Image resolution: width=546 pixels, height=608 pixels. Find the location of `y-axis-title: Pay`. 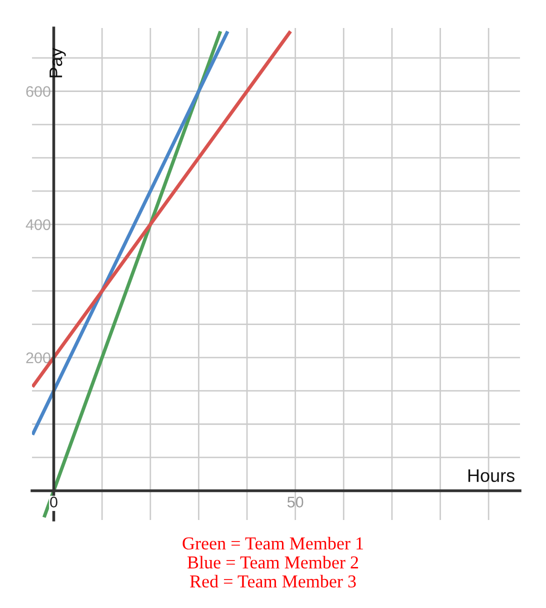

y-axis-title: Pay is located at coordinates (58, 63).